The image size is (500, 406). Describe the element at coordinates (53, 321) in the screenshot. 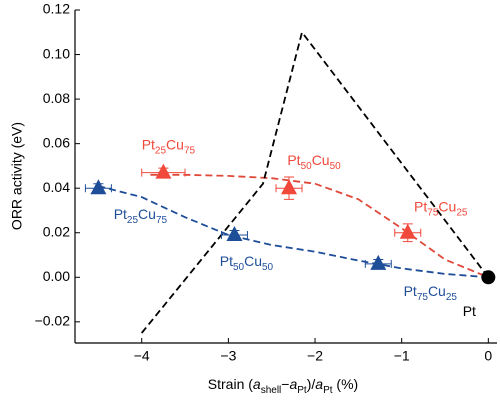

I see `y-tick-label: −0.02` at that location.